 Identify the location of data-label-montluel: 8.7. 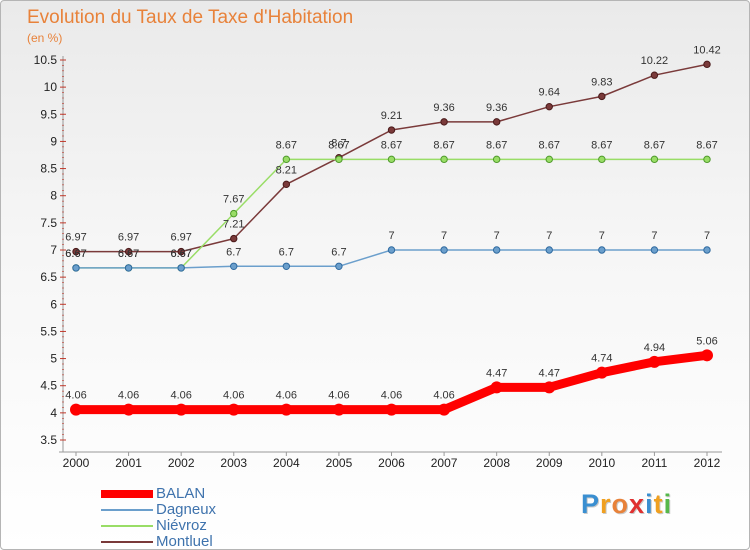
(338, 144).